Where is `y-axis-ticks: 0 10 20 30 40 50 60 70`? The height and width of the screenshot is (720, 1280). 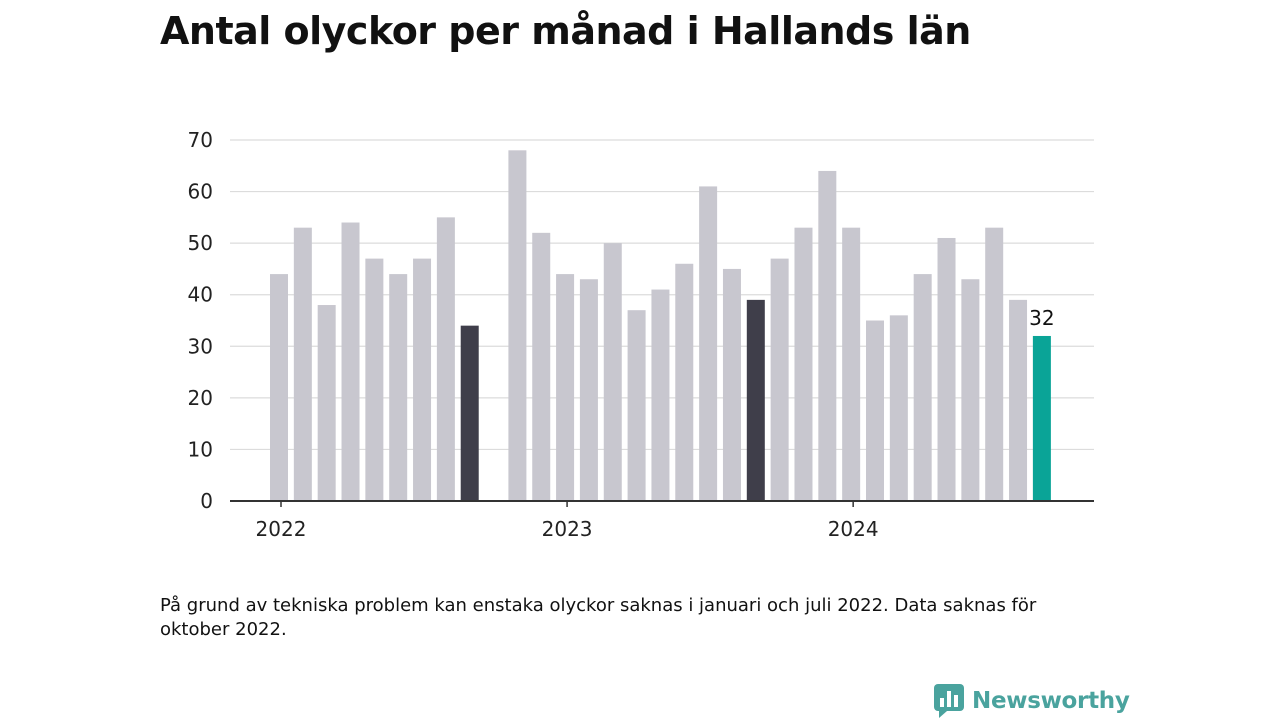 y-axis-ticks: 0 10 20 30 40 50 60 70 is located at coordinates (200, 320).